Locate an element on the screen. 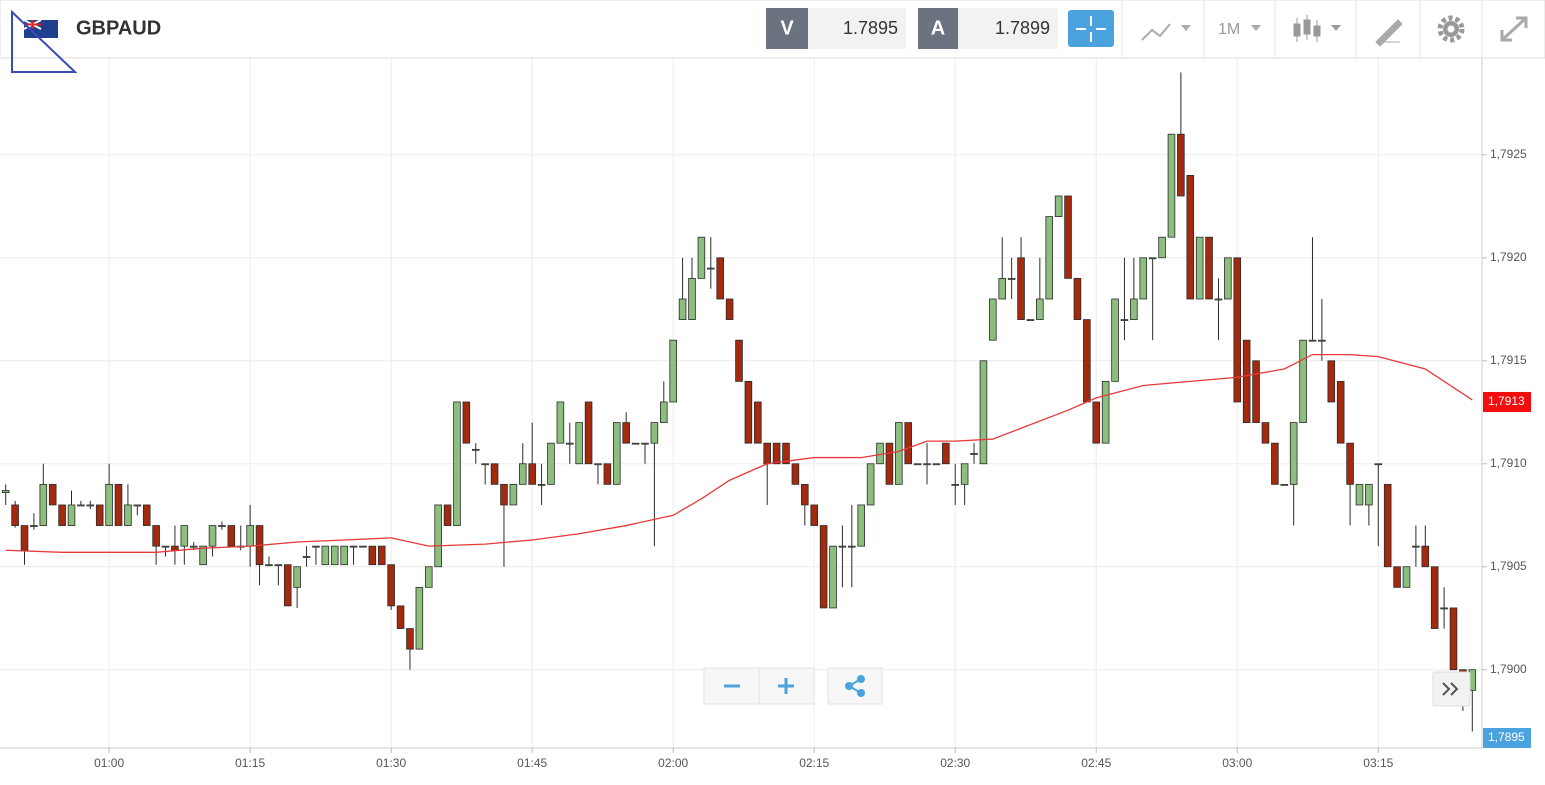 This screenshot has height=785, width=1545. share-button is located at coordinates (855, 686).